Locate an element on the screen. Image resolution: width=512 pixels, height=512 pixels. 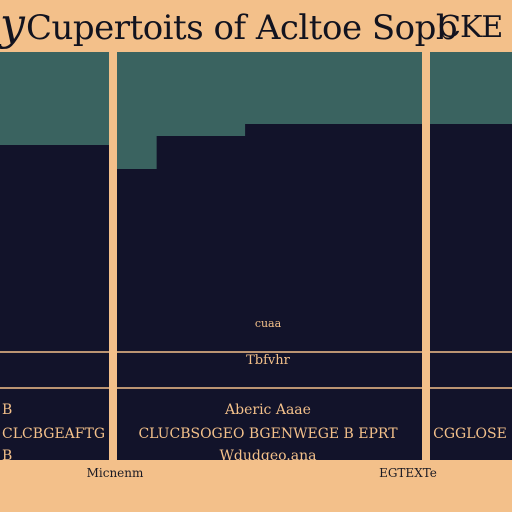
left-label-3: B is located at coordinates (7, 456).